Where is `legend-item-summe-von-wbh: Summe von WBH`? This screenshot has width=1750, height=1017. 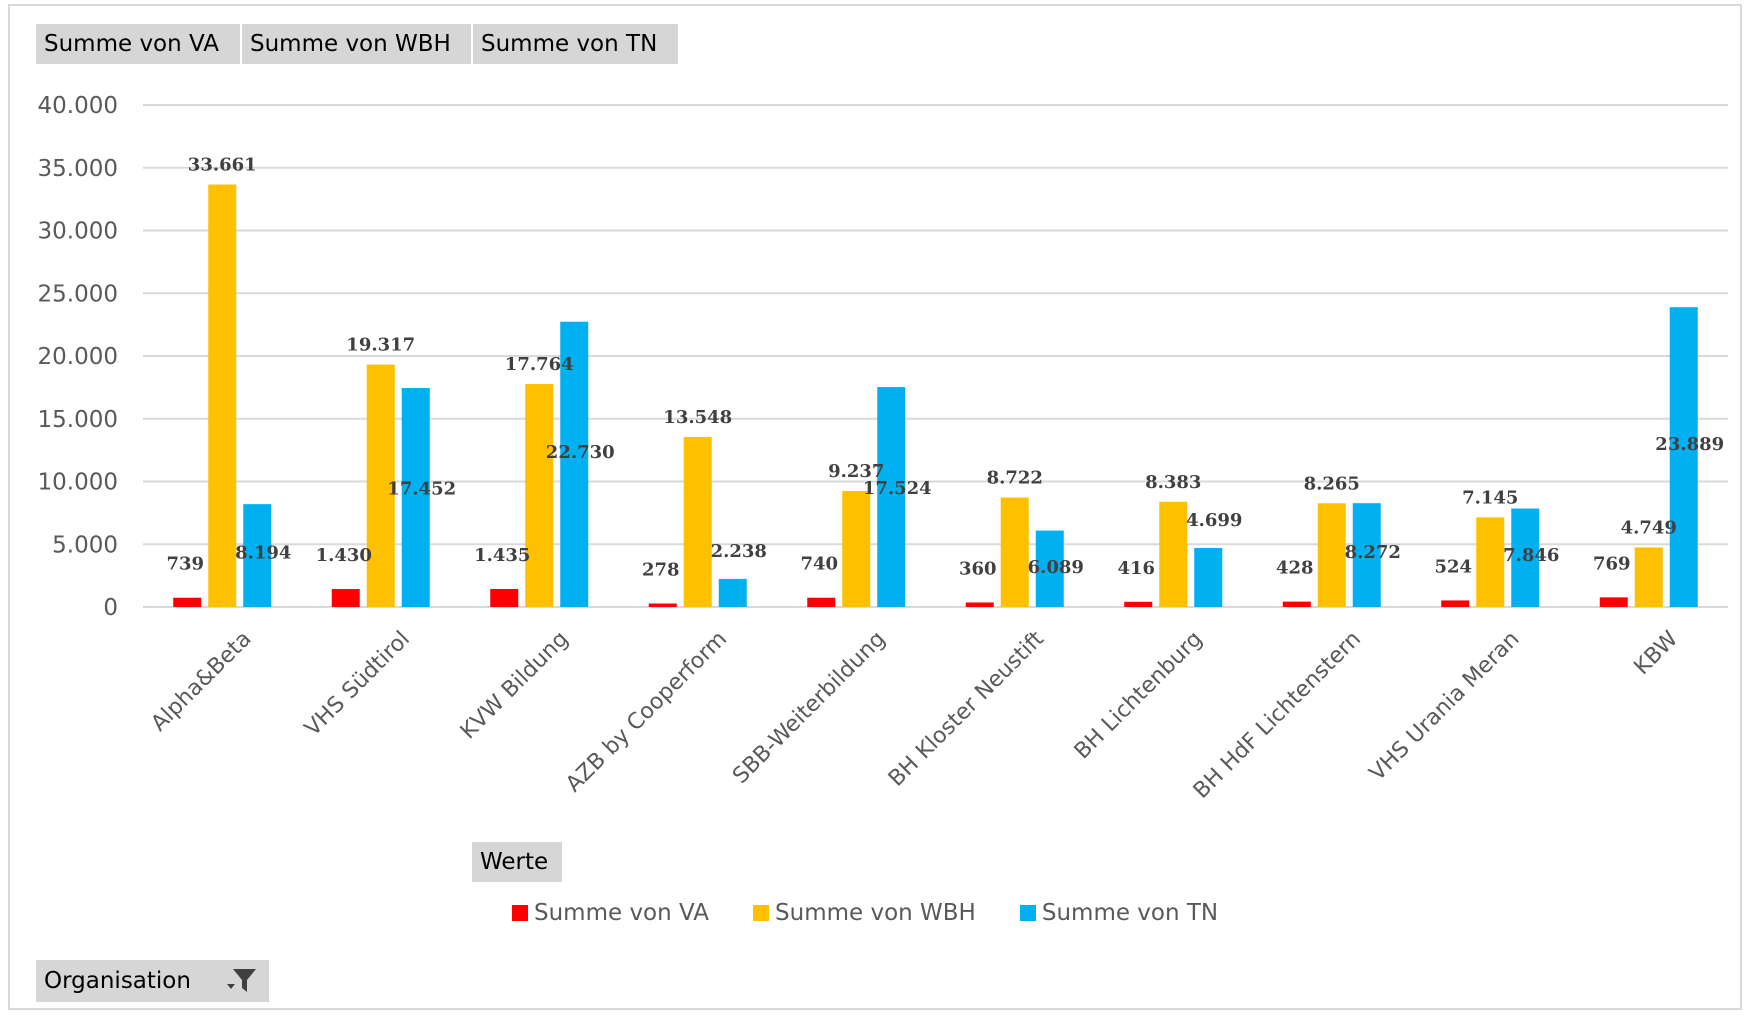
legend-item-summe-von-wbh: Summe von WBH is located at coordinates (864, 913).